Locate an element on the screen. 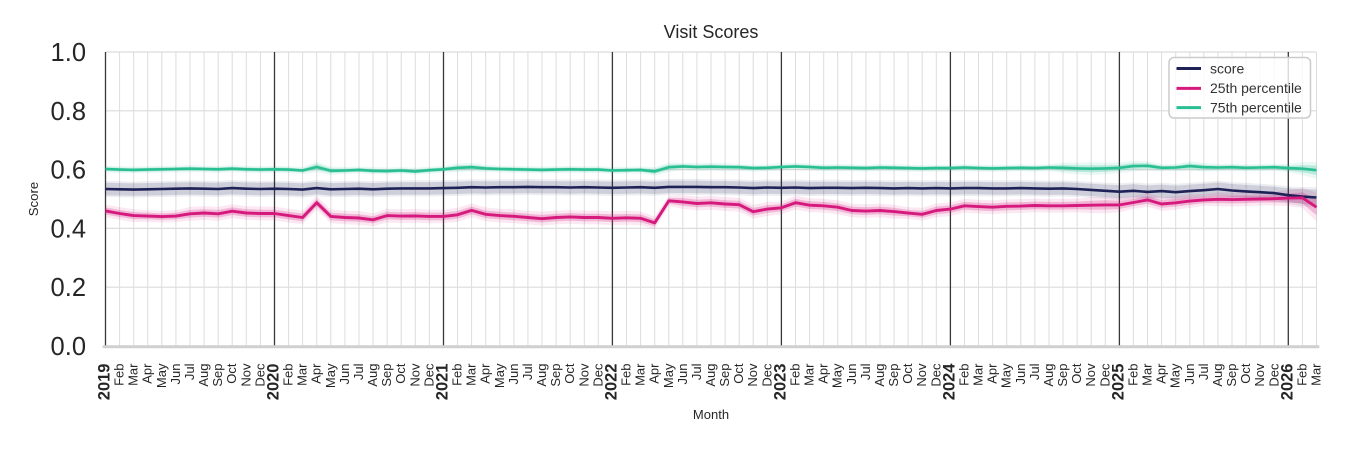  svg-text: 2026 is located at coordinates (1287, 382).